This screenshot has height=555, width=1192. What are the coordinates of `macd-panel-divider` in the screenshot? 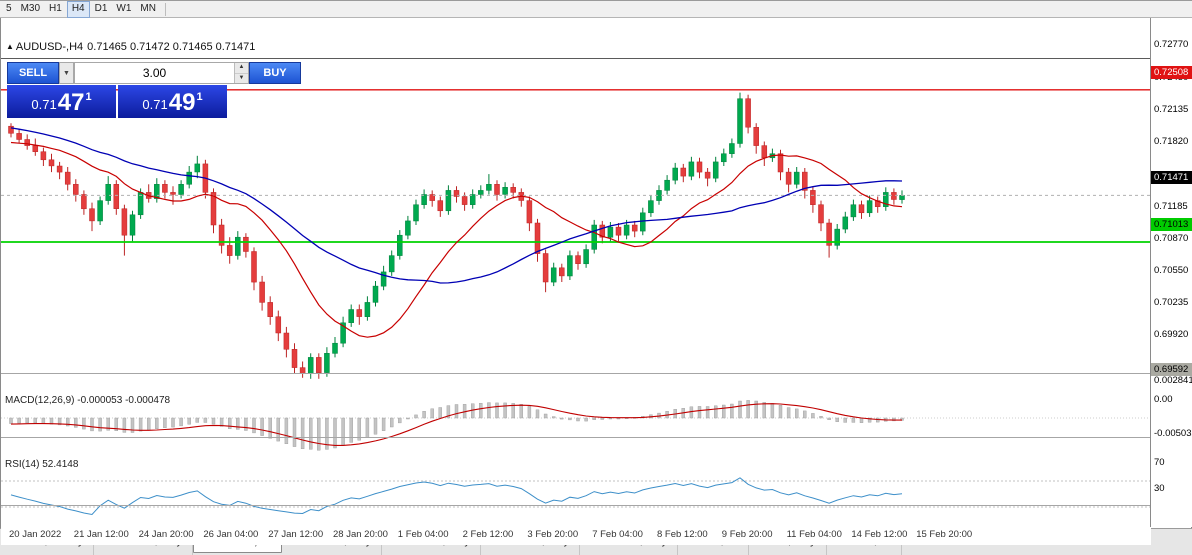 It's located at (576, 373).